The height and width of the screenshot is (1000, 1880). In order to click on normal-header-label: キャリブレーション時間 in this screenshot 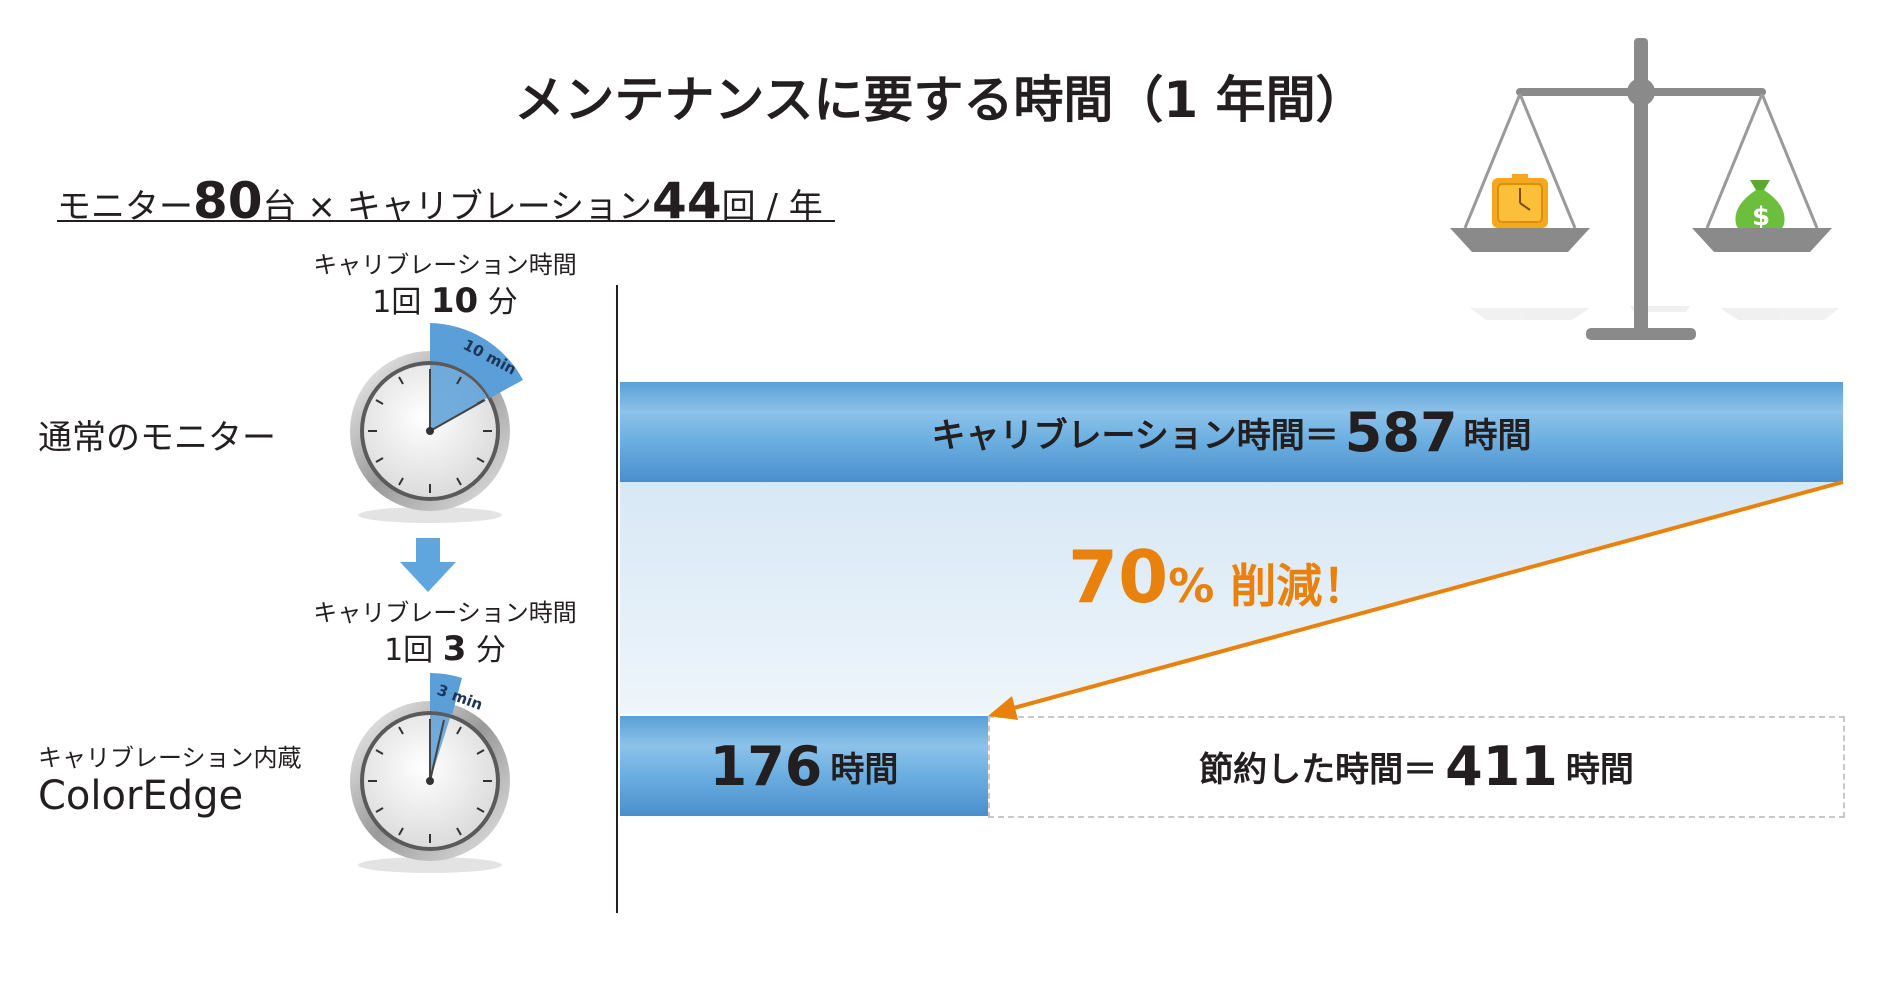, I will do `click(445, 265)`.